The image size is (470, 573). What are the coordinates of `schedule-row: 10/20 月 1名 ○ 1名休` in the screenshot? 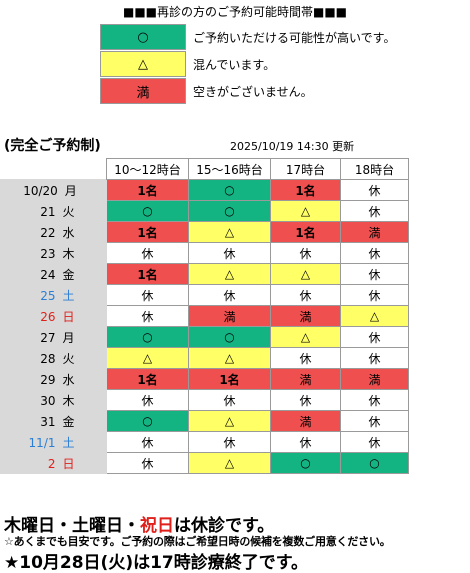 It's located at (204, 190).